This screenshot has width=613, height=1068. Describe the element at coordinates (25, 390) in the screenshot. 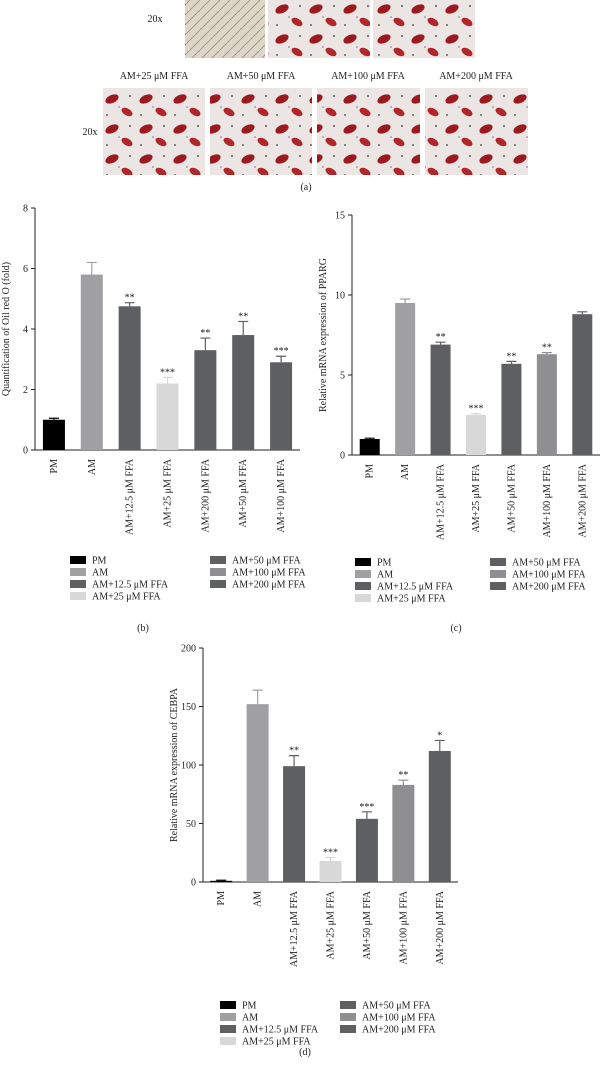

I see `y-tick-label: 2` at that location.